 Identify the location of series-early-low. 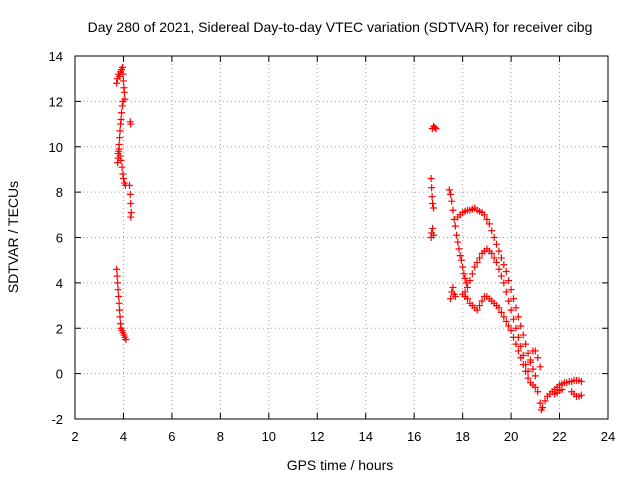
(121, 304).